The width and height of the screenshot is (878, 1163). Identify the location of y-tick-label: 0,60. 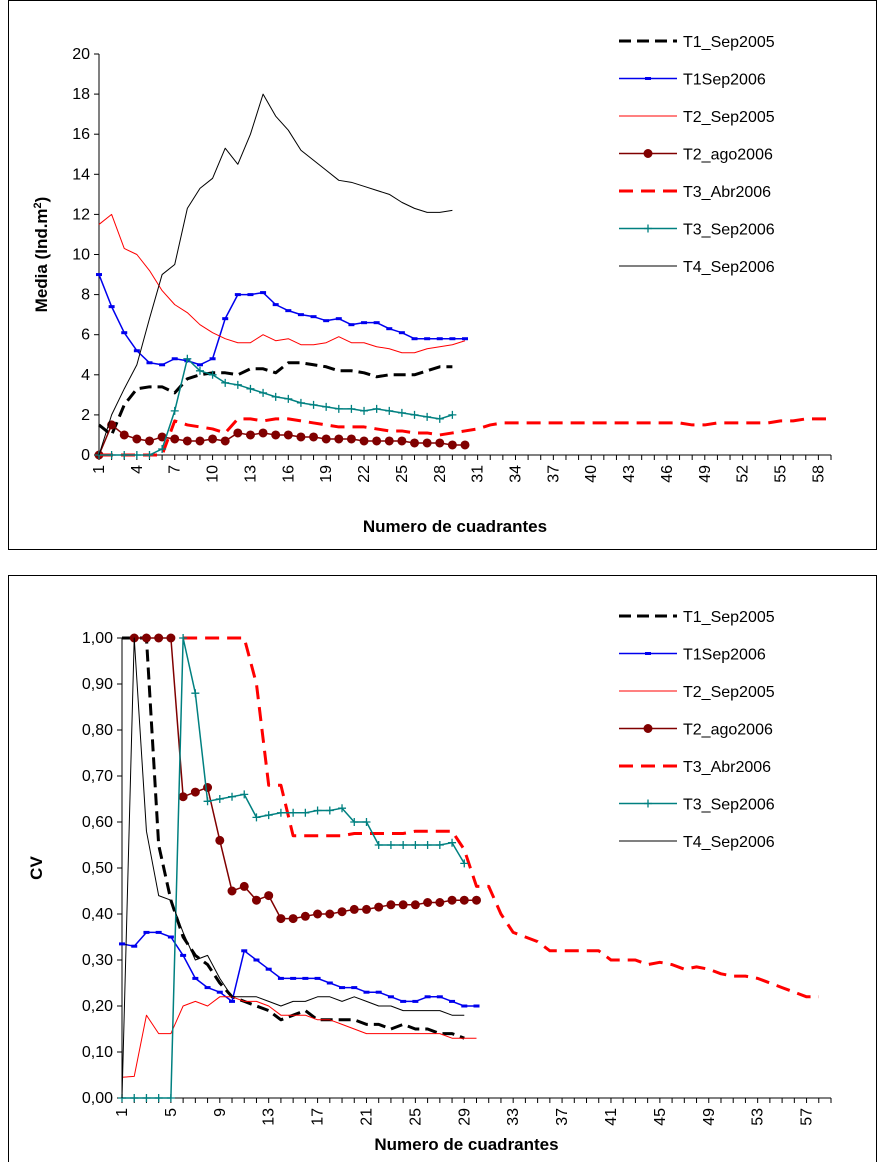
(97, 822).